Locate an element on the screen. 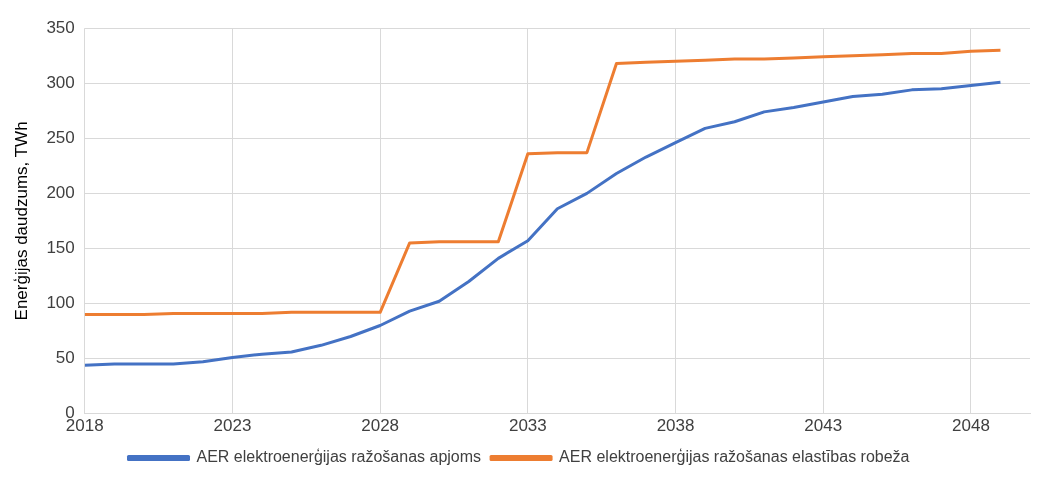 This screenshot has height=484, width=1050. y-tick-label: 300 is located at coordinates (60, 82).